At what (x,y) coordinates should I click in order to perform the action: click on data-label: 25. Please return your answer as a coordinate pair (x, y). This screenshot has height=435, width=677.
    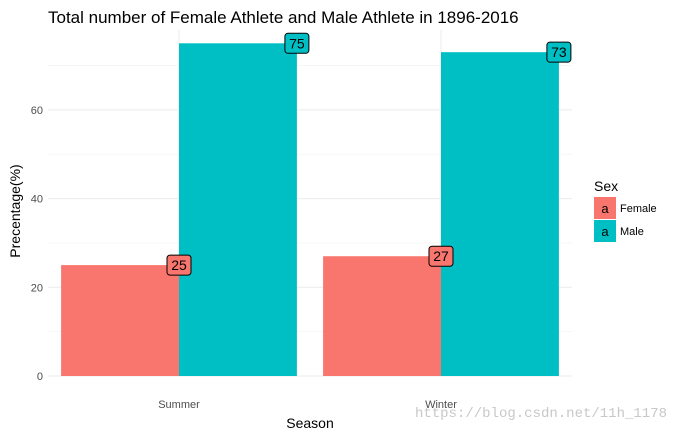
    Looking at the image, I should click on (179, 265).